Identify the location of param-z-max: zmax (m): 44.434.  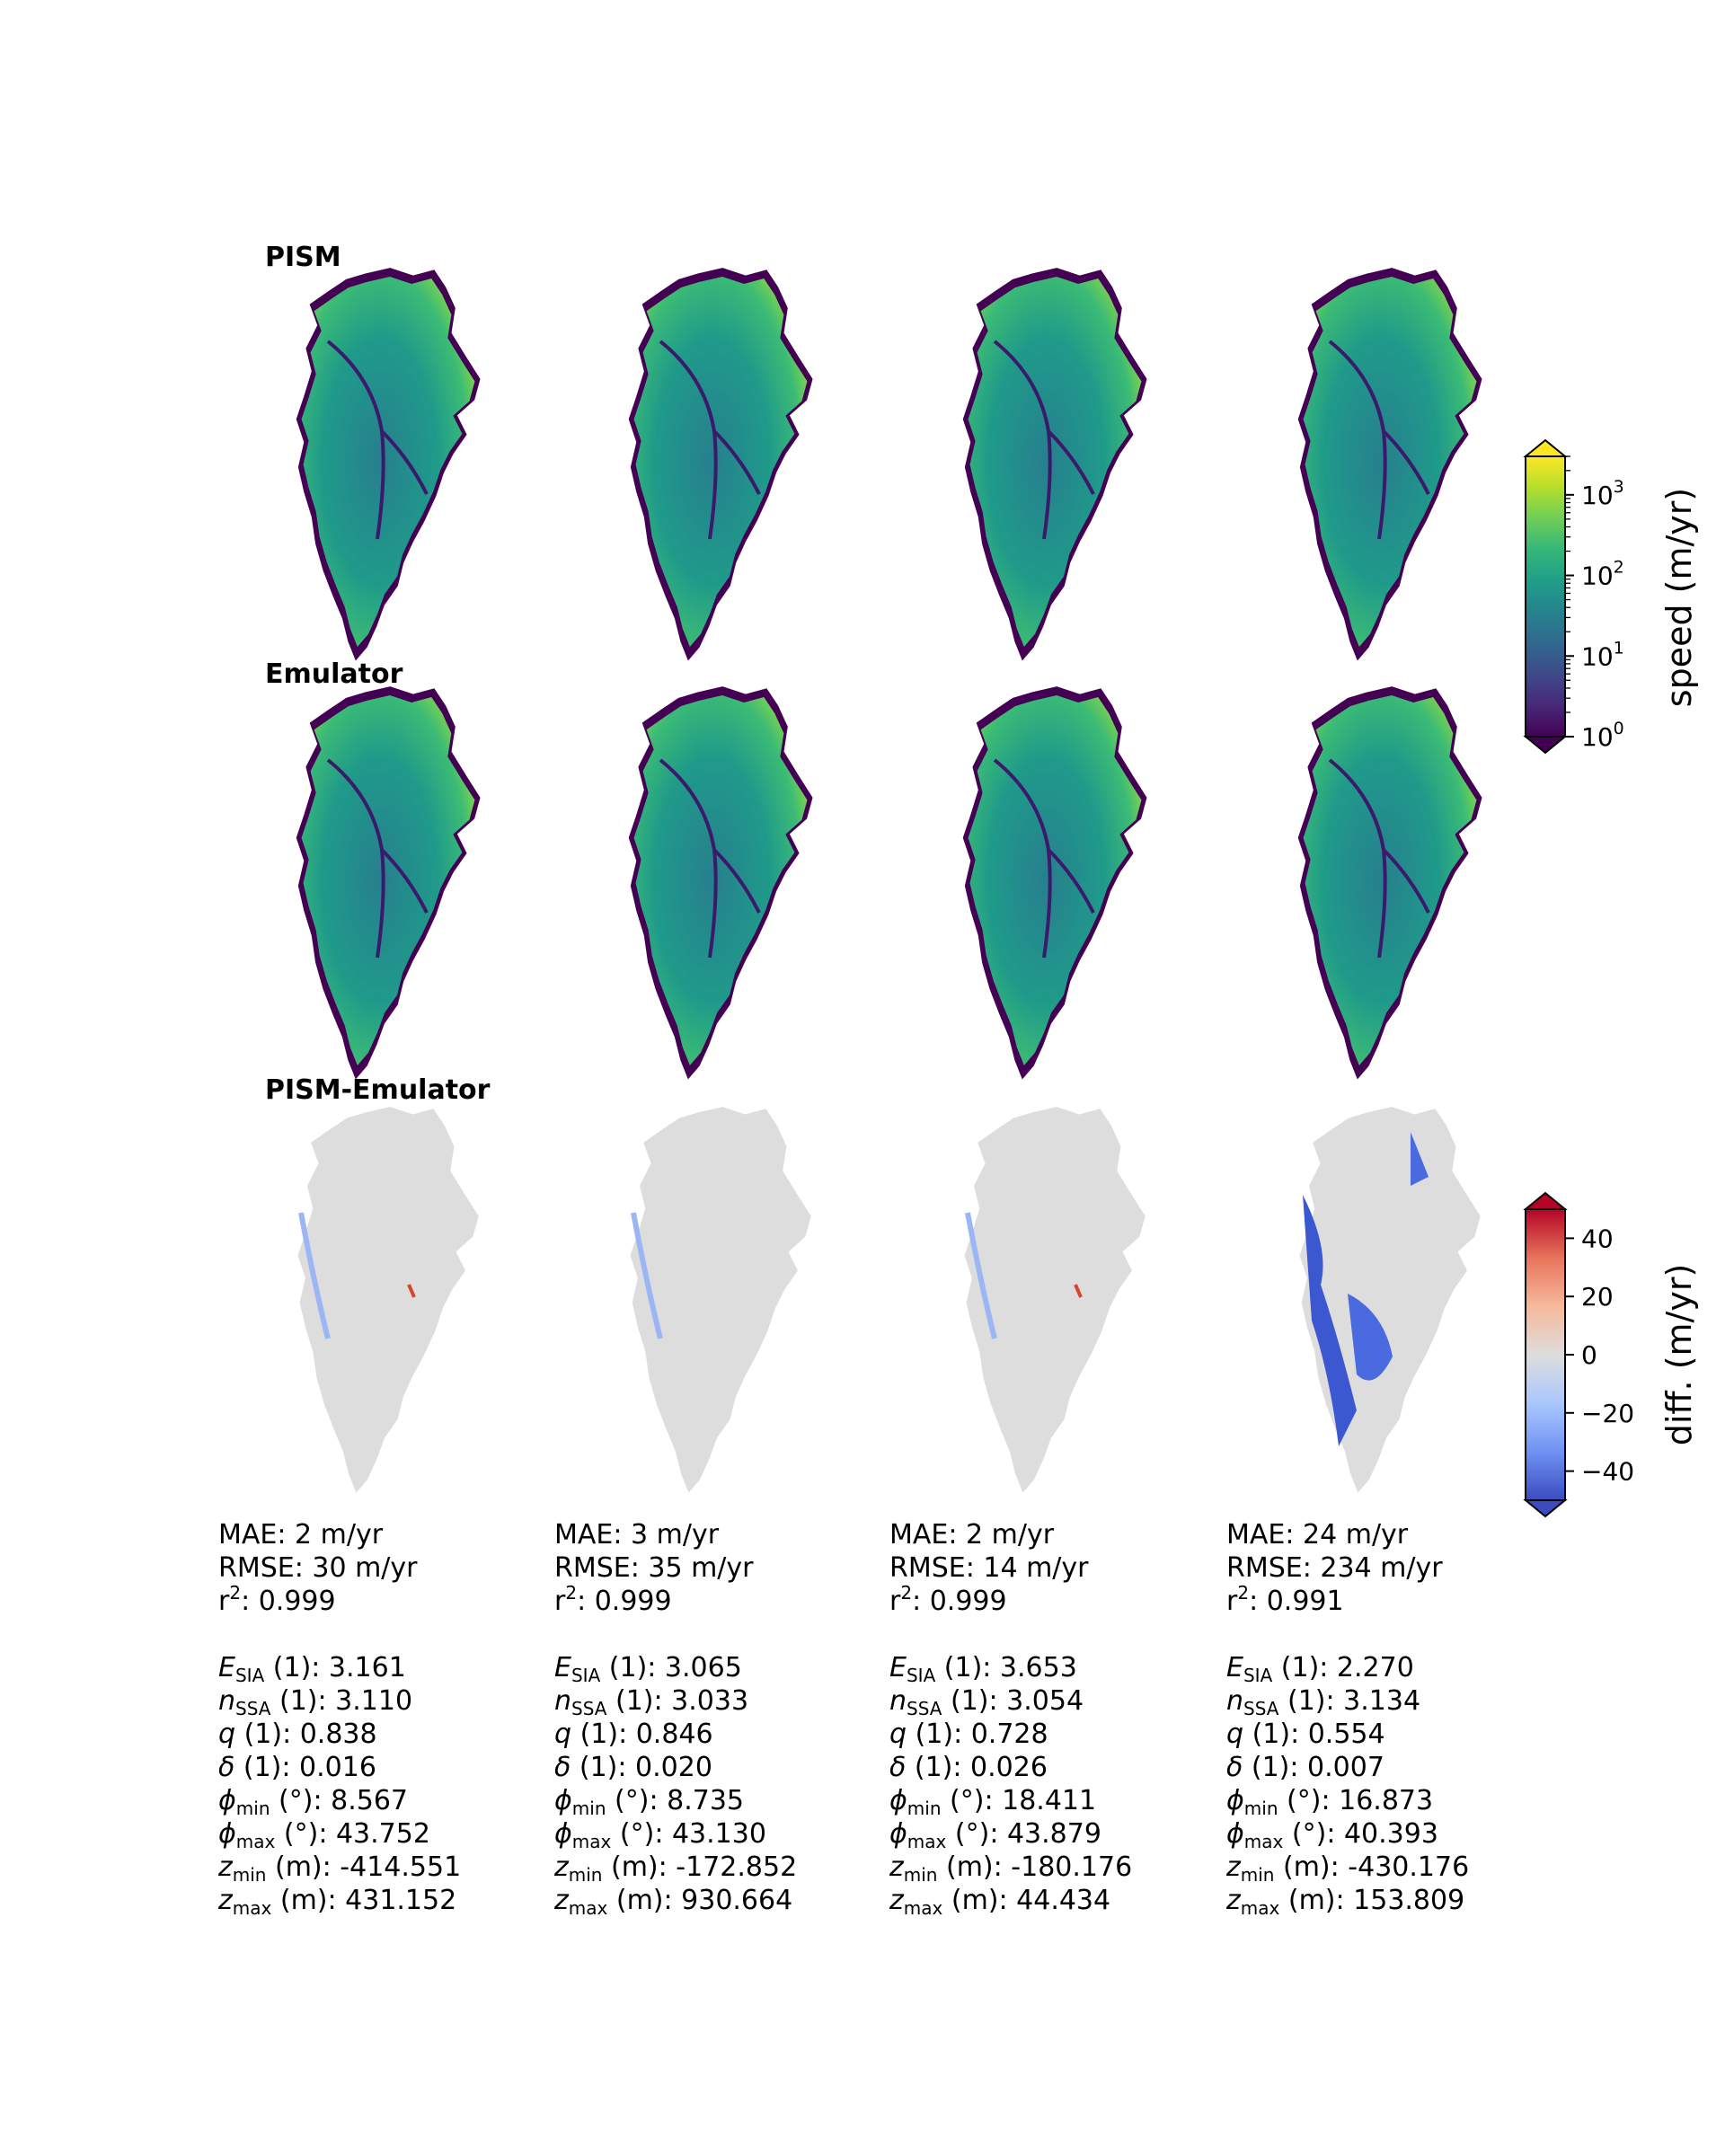
(1000, 1902).